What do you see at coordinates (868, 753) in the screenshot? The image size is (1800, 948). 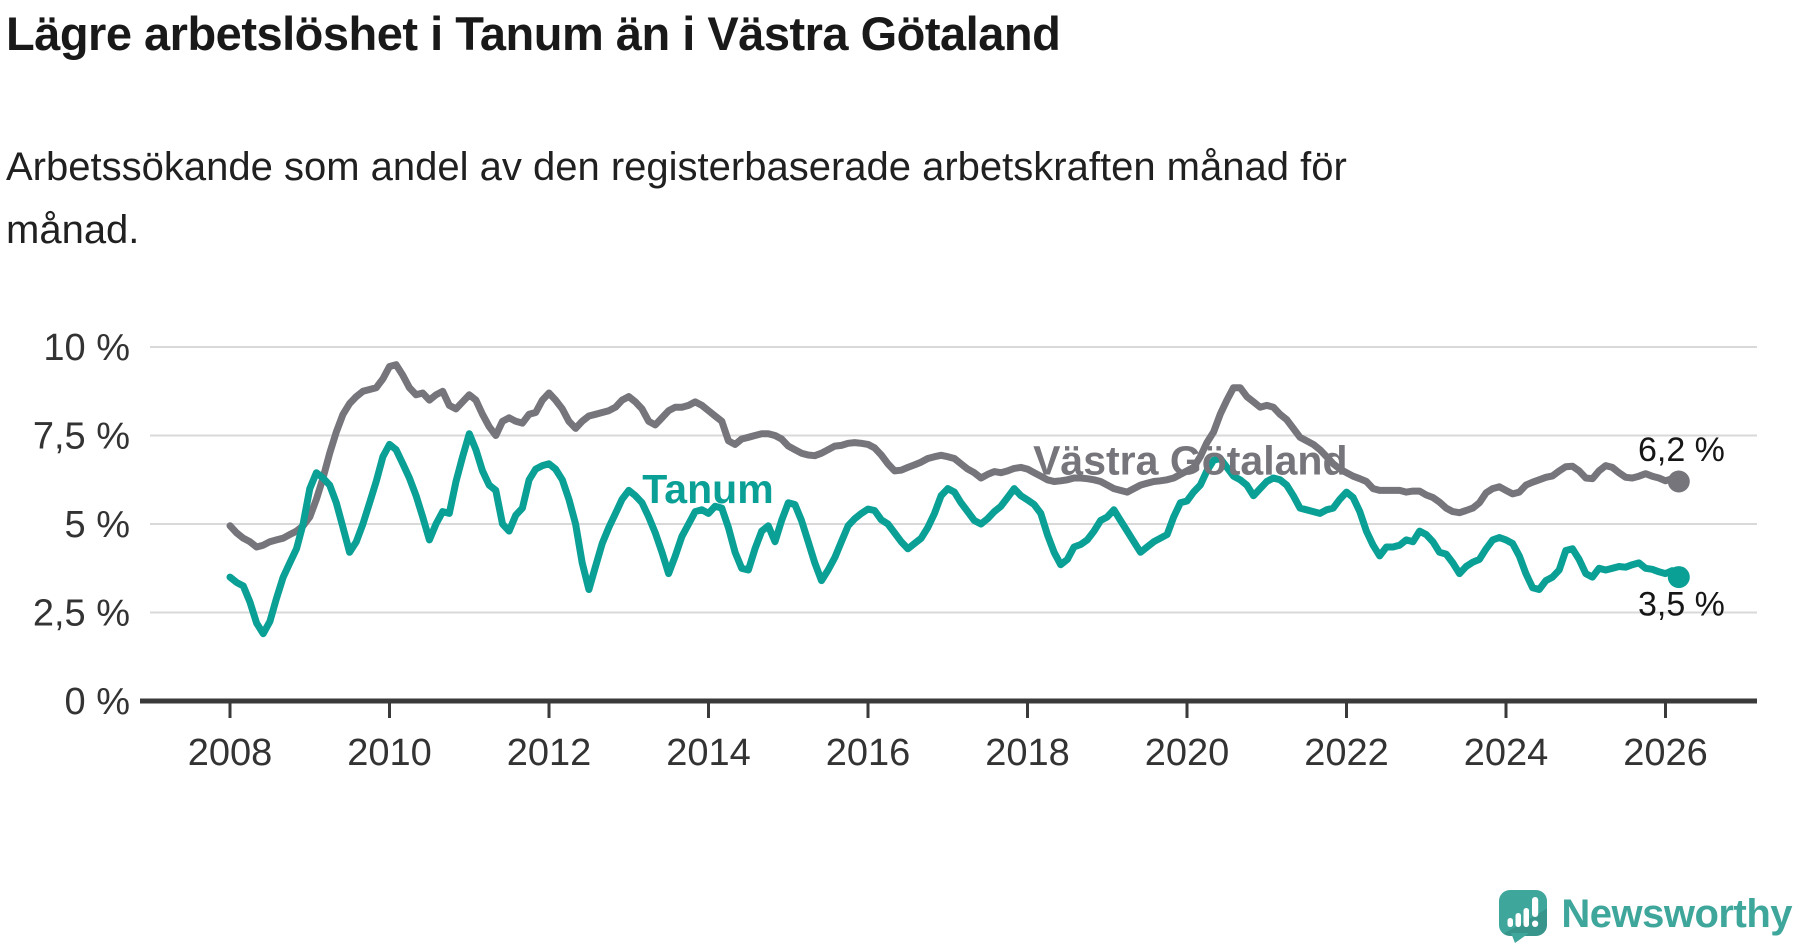 I see `x-axis-tick-label: 2016` at bounding box center [868, 753].